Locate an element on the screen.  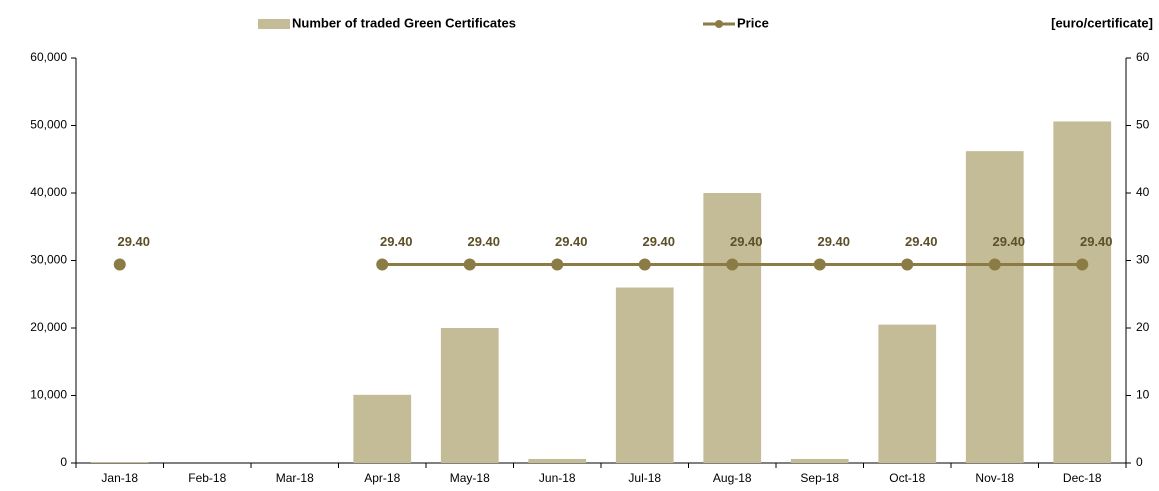
y-tick-label: 10,000 is located at coordinates (48, 395).